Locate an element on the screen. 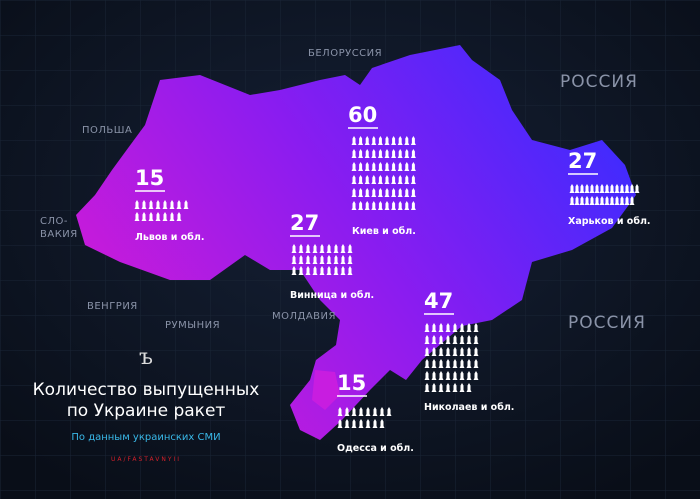 This screenshot has height=499, width=700. region-value: 15 is located at coordinates (351, 383).